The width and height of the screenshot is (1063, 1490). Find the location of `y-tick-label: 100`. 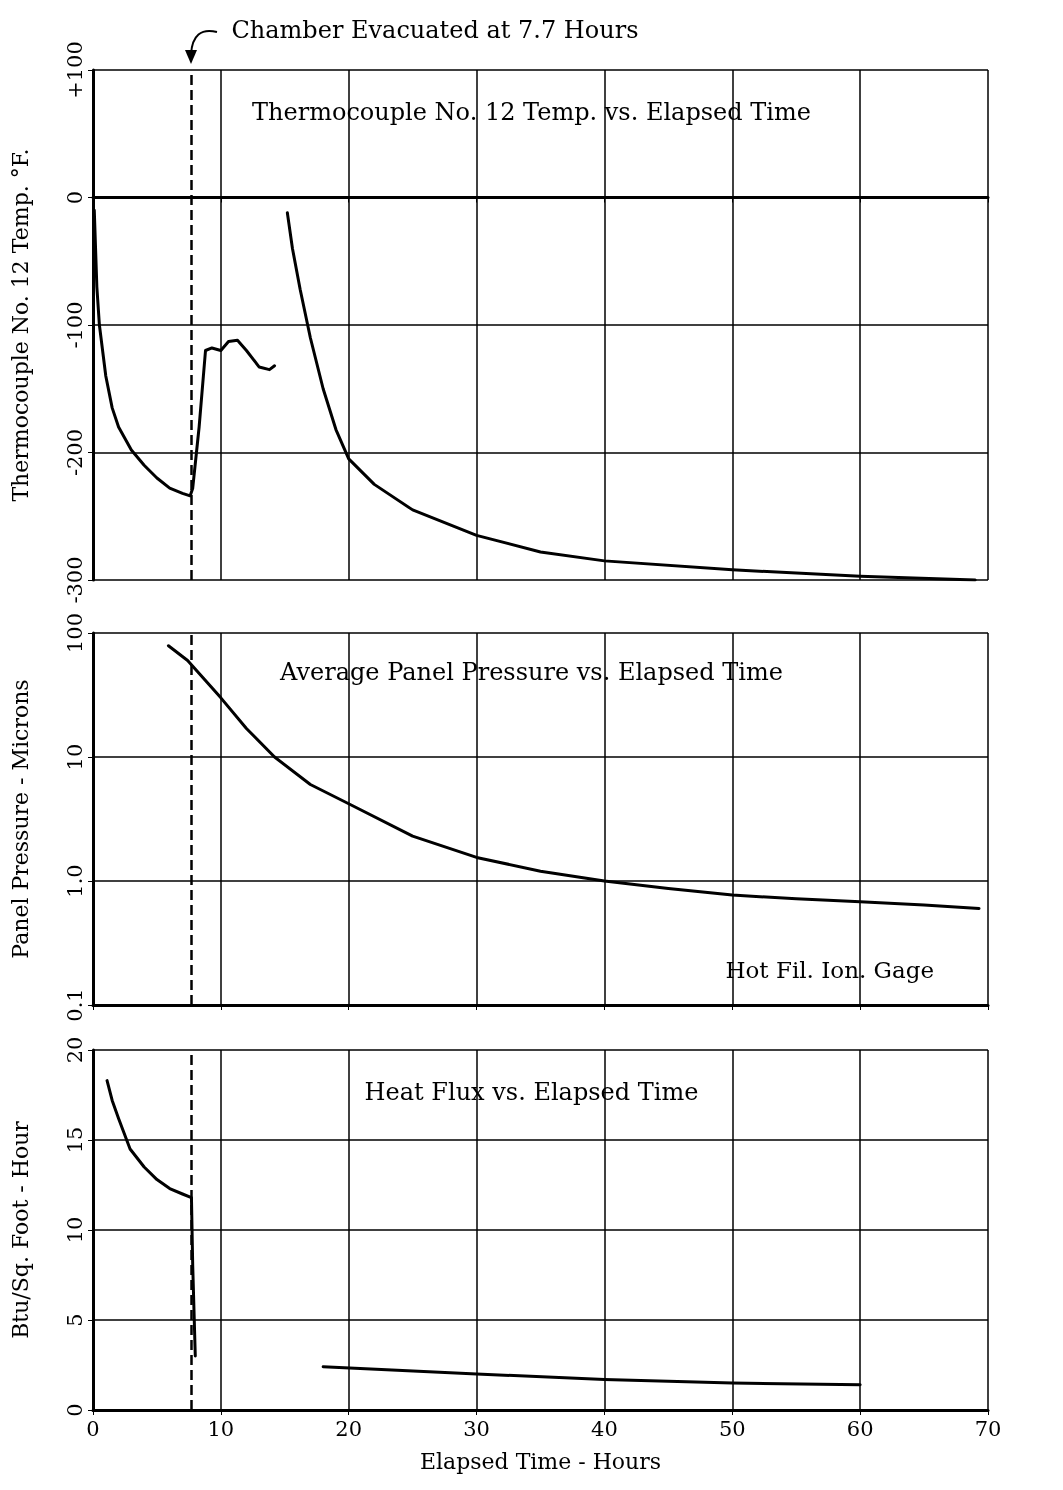

y-tick-label: 100 is located at coordinates (74, 633).